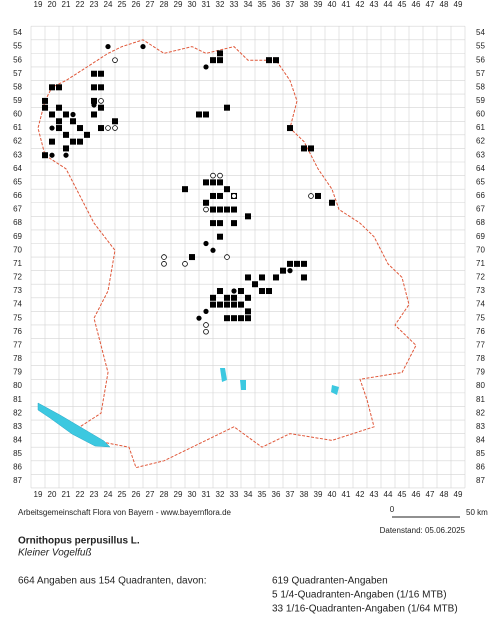 This screenshot has height=625, width=500. What do you see at coordinates (346, 494) in the screenshot?
I see `x-label: 41` at bounding box center [346, 494].